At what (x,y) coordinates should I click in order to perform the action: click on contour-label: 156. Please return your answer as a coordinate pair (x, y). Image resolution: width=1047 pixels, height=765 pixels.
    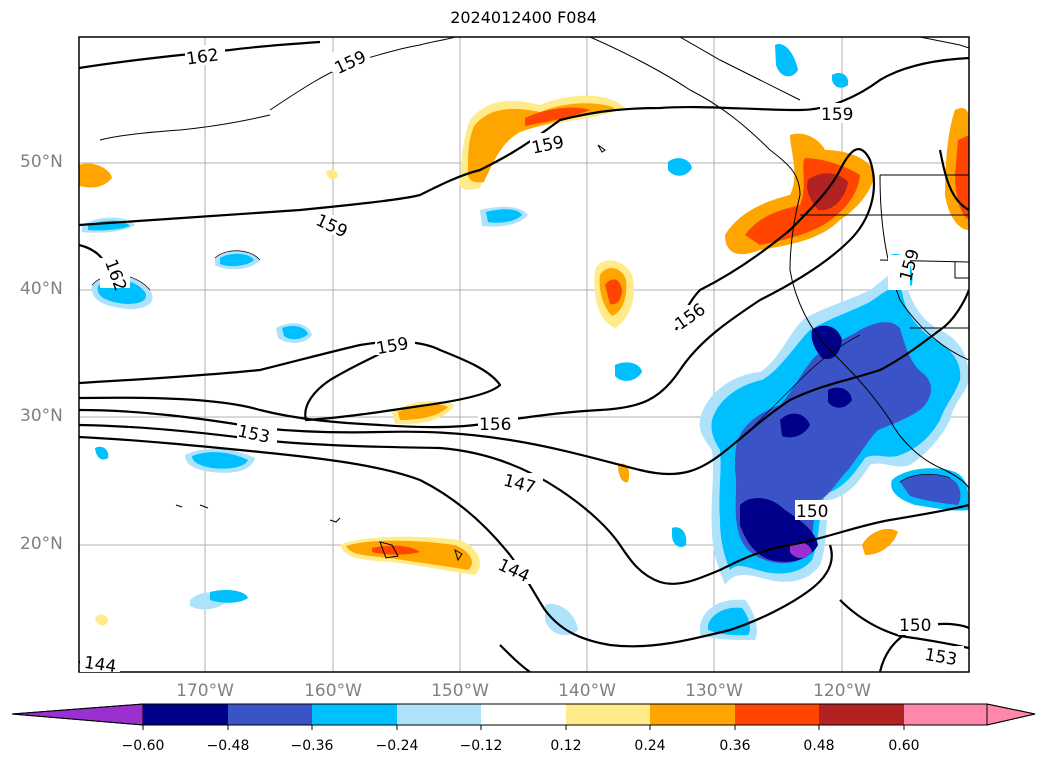
    Looking at the image, I should click on (495, 425).